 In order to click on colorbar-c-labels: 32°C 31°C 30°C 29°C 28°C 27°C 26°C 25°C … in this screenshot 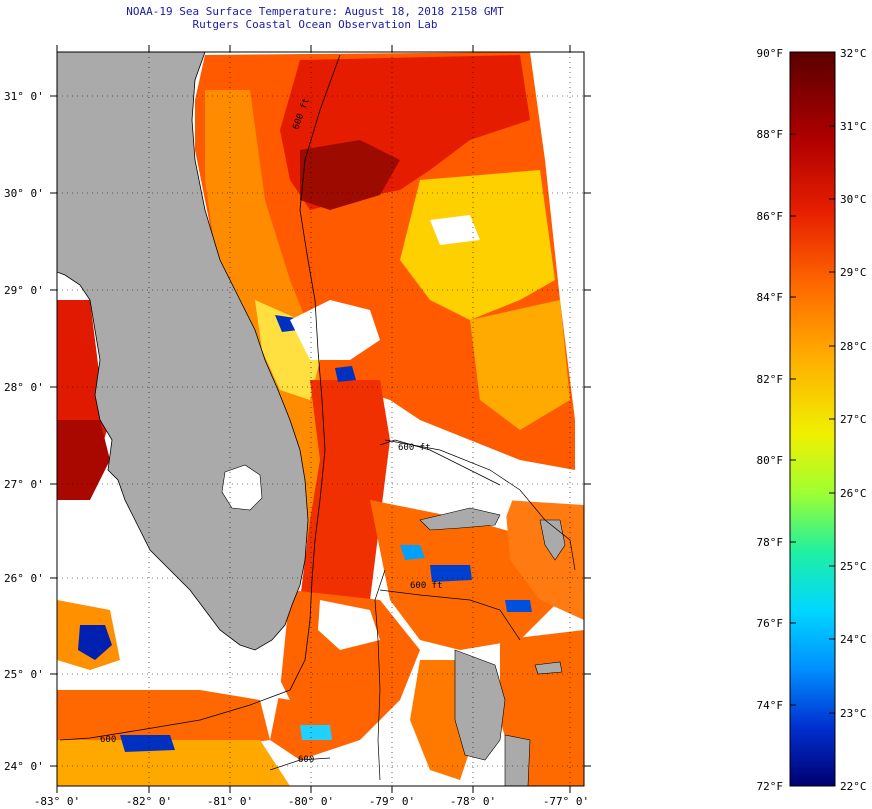, I will do `click(853, 420)`.